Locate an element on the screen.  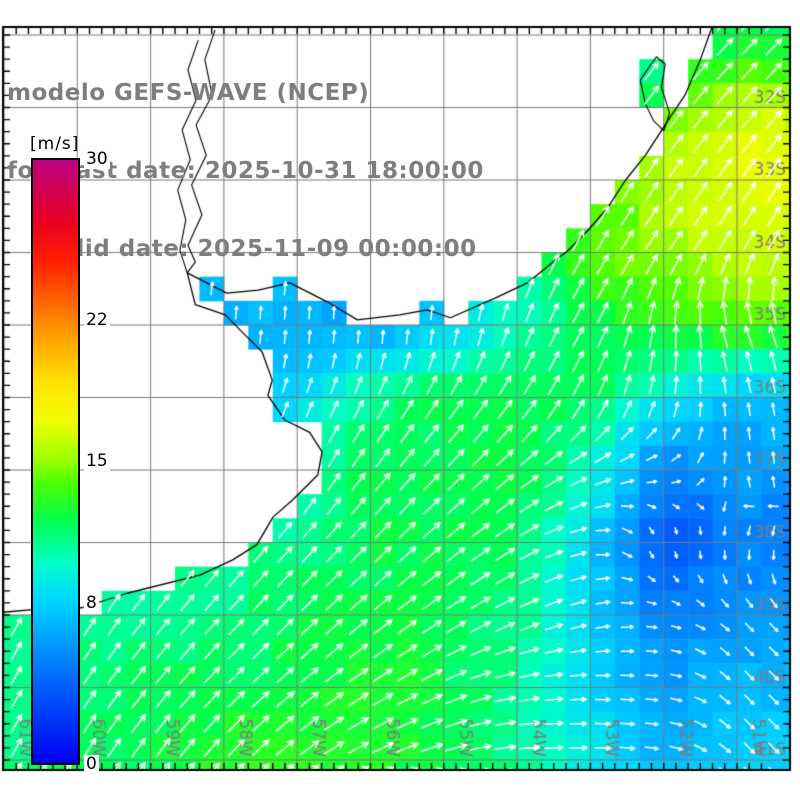
forecast-date-line: forecast date: 2025-10-31 18:00:00 is located at coordinates (245, 171).